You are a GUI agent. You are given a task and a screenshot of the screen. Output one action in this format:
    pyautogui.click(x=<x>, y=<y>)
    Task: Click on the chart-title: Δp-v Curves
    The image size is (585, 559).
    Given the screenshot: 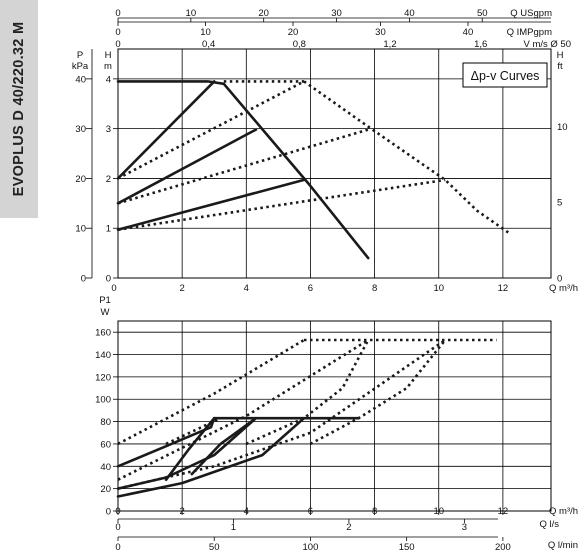 What is the action you would take?
    pyautogui.click(x=505, y=76)
    